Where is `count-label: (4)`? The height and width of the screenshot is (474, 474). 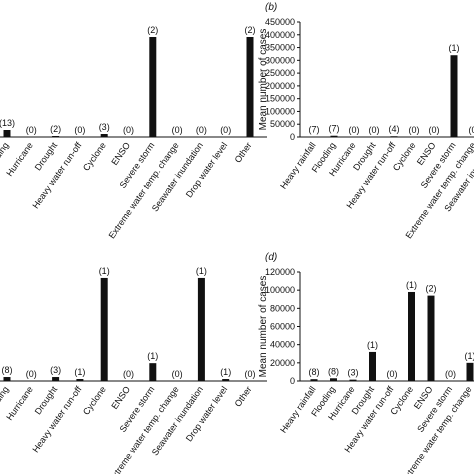
count-label: (4) is located at coordinates (394, 129).